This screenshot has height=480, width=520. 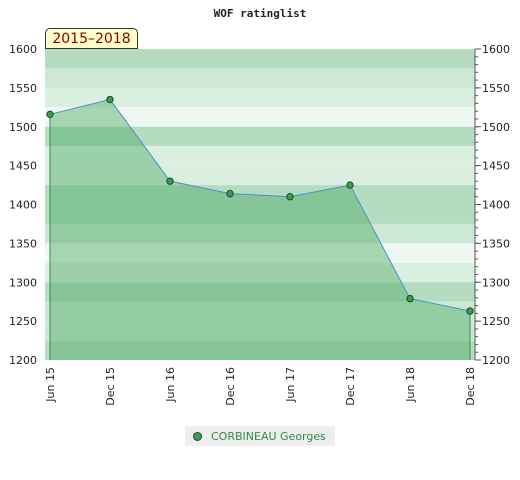 I want to click on y-tick-label-left: 1200, so click(x=23, y=360).